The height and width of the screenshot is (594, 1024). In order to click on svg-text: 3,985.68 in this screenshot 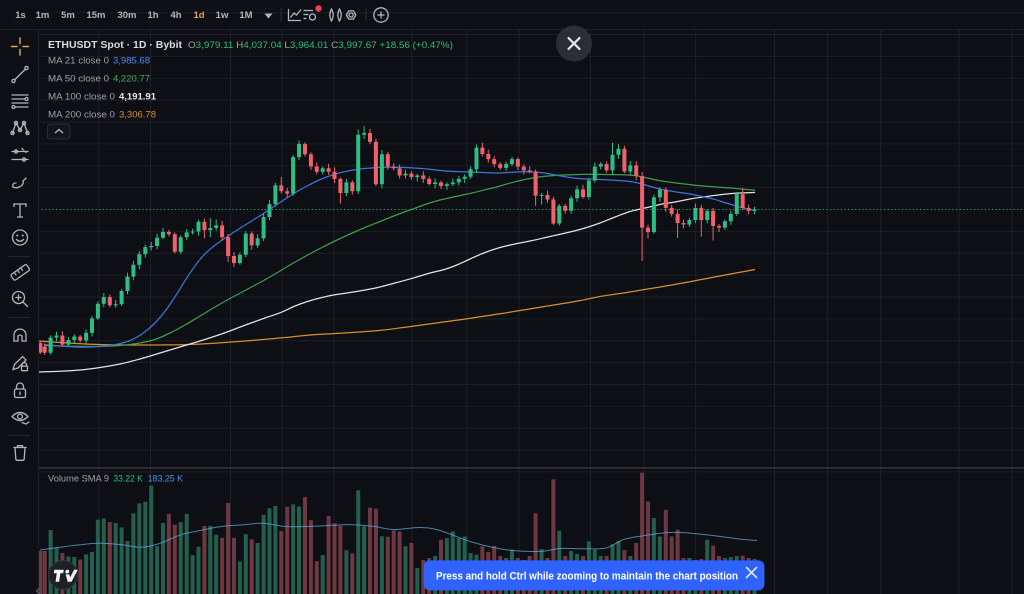, I will do `click(131, 61)`.